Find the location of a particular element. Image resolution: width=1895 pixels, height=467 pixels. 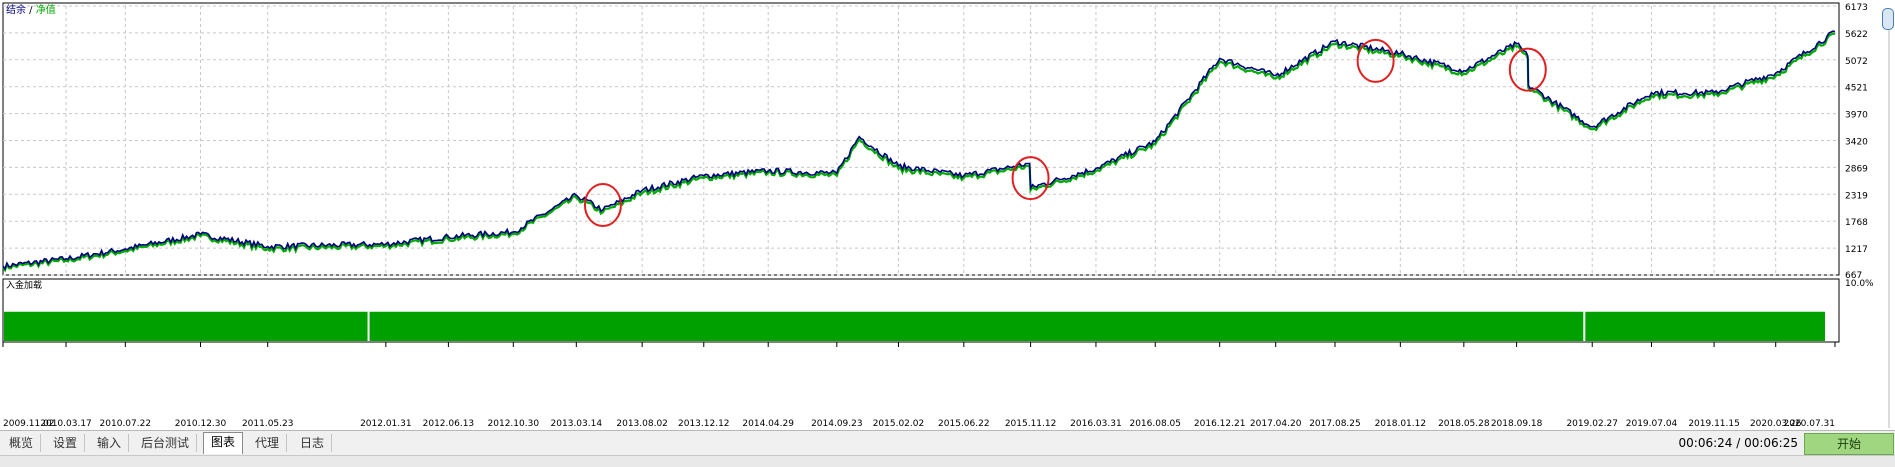

x-tick-label: 2019.11.15 is located at coordinates (1714, 424).